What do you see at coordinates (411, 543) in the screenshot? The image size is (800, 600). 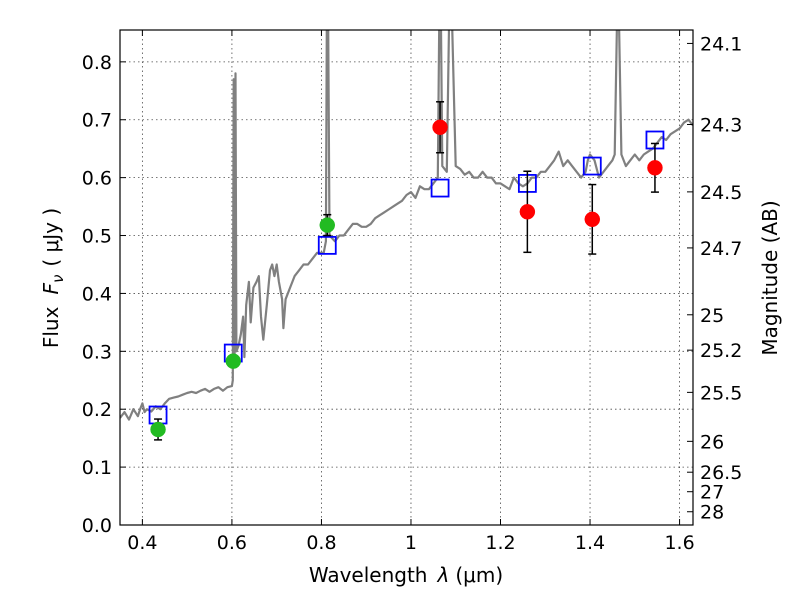 I see `x-tick-label: 1` at bounding box center [411, 543].